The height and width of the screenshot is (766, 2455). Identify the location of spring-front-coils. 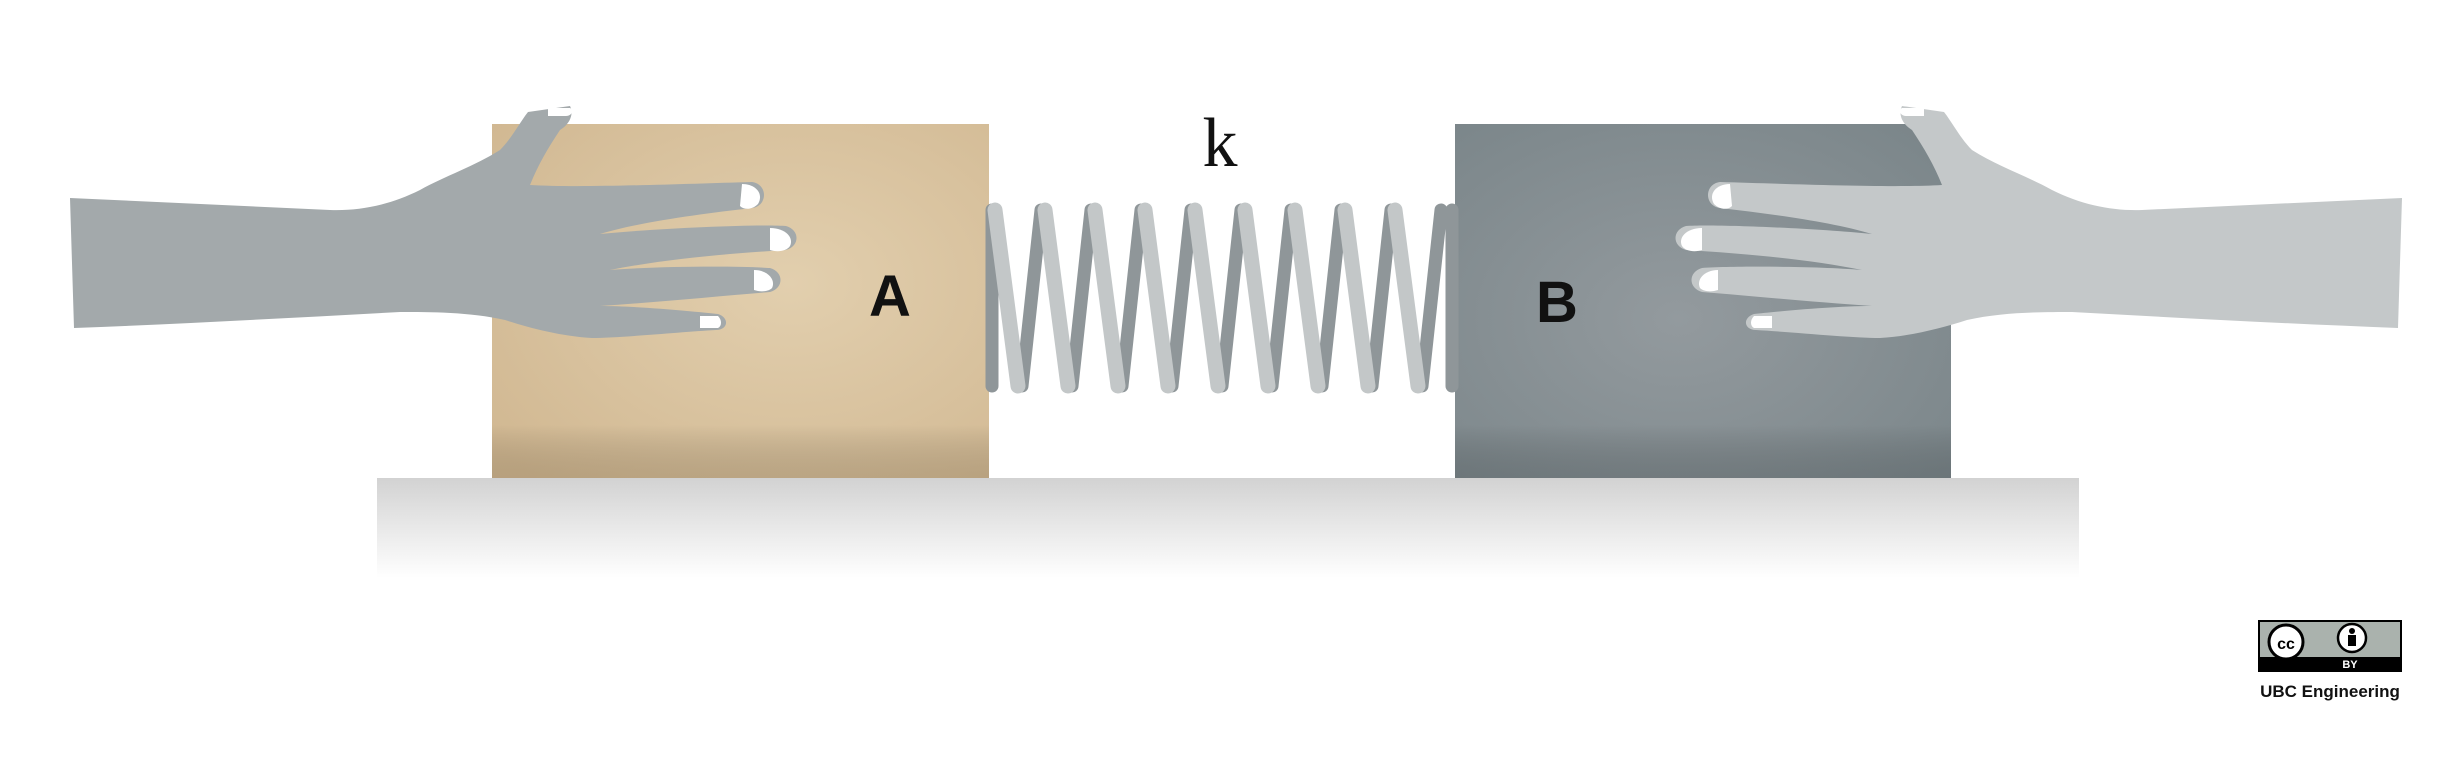
(1206, 298).